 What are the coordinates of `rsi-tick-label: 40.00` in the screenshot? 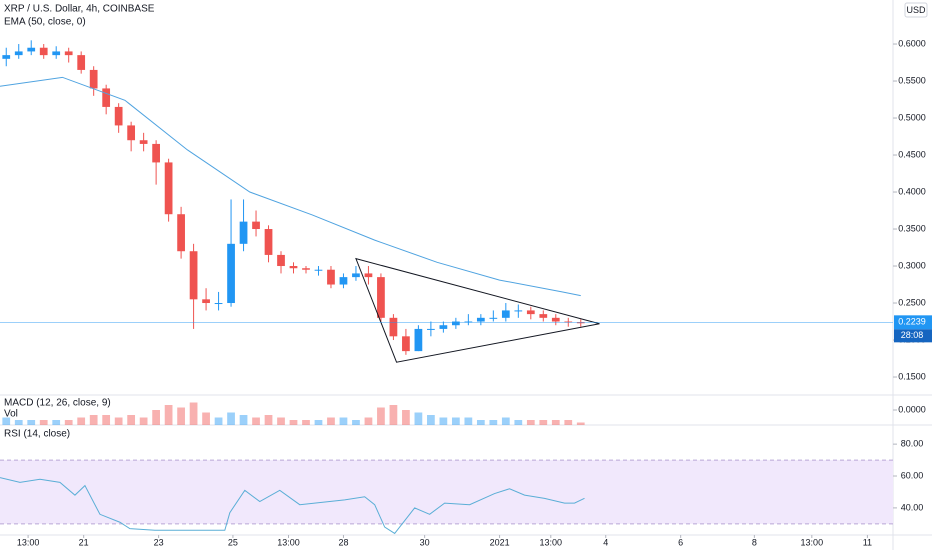 It's located at (912, 507).